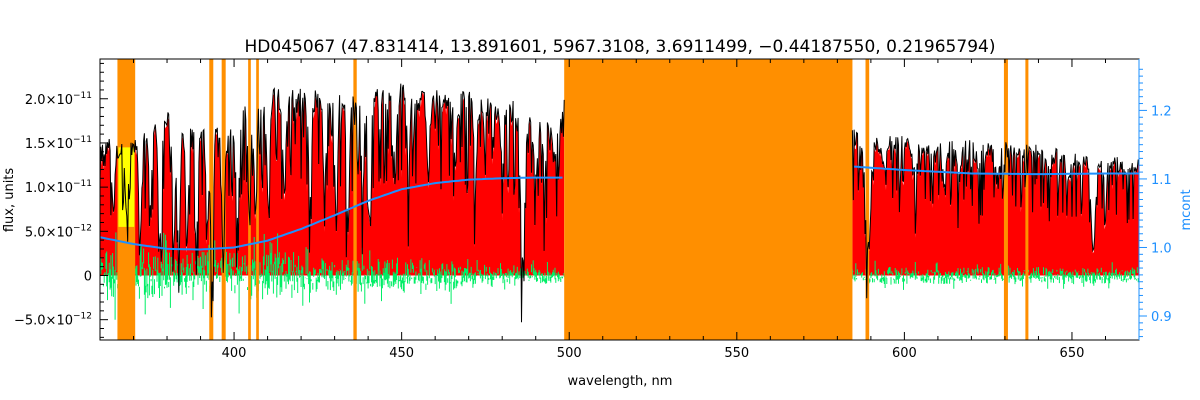  What do you see at coordinates (58, 99) in the screenshot?
I see `y-tick-label: 2.0×10⁻¹¹` at bounding box center [58, 99].